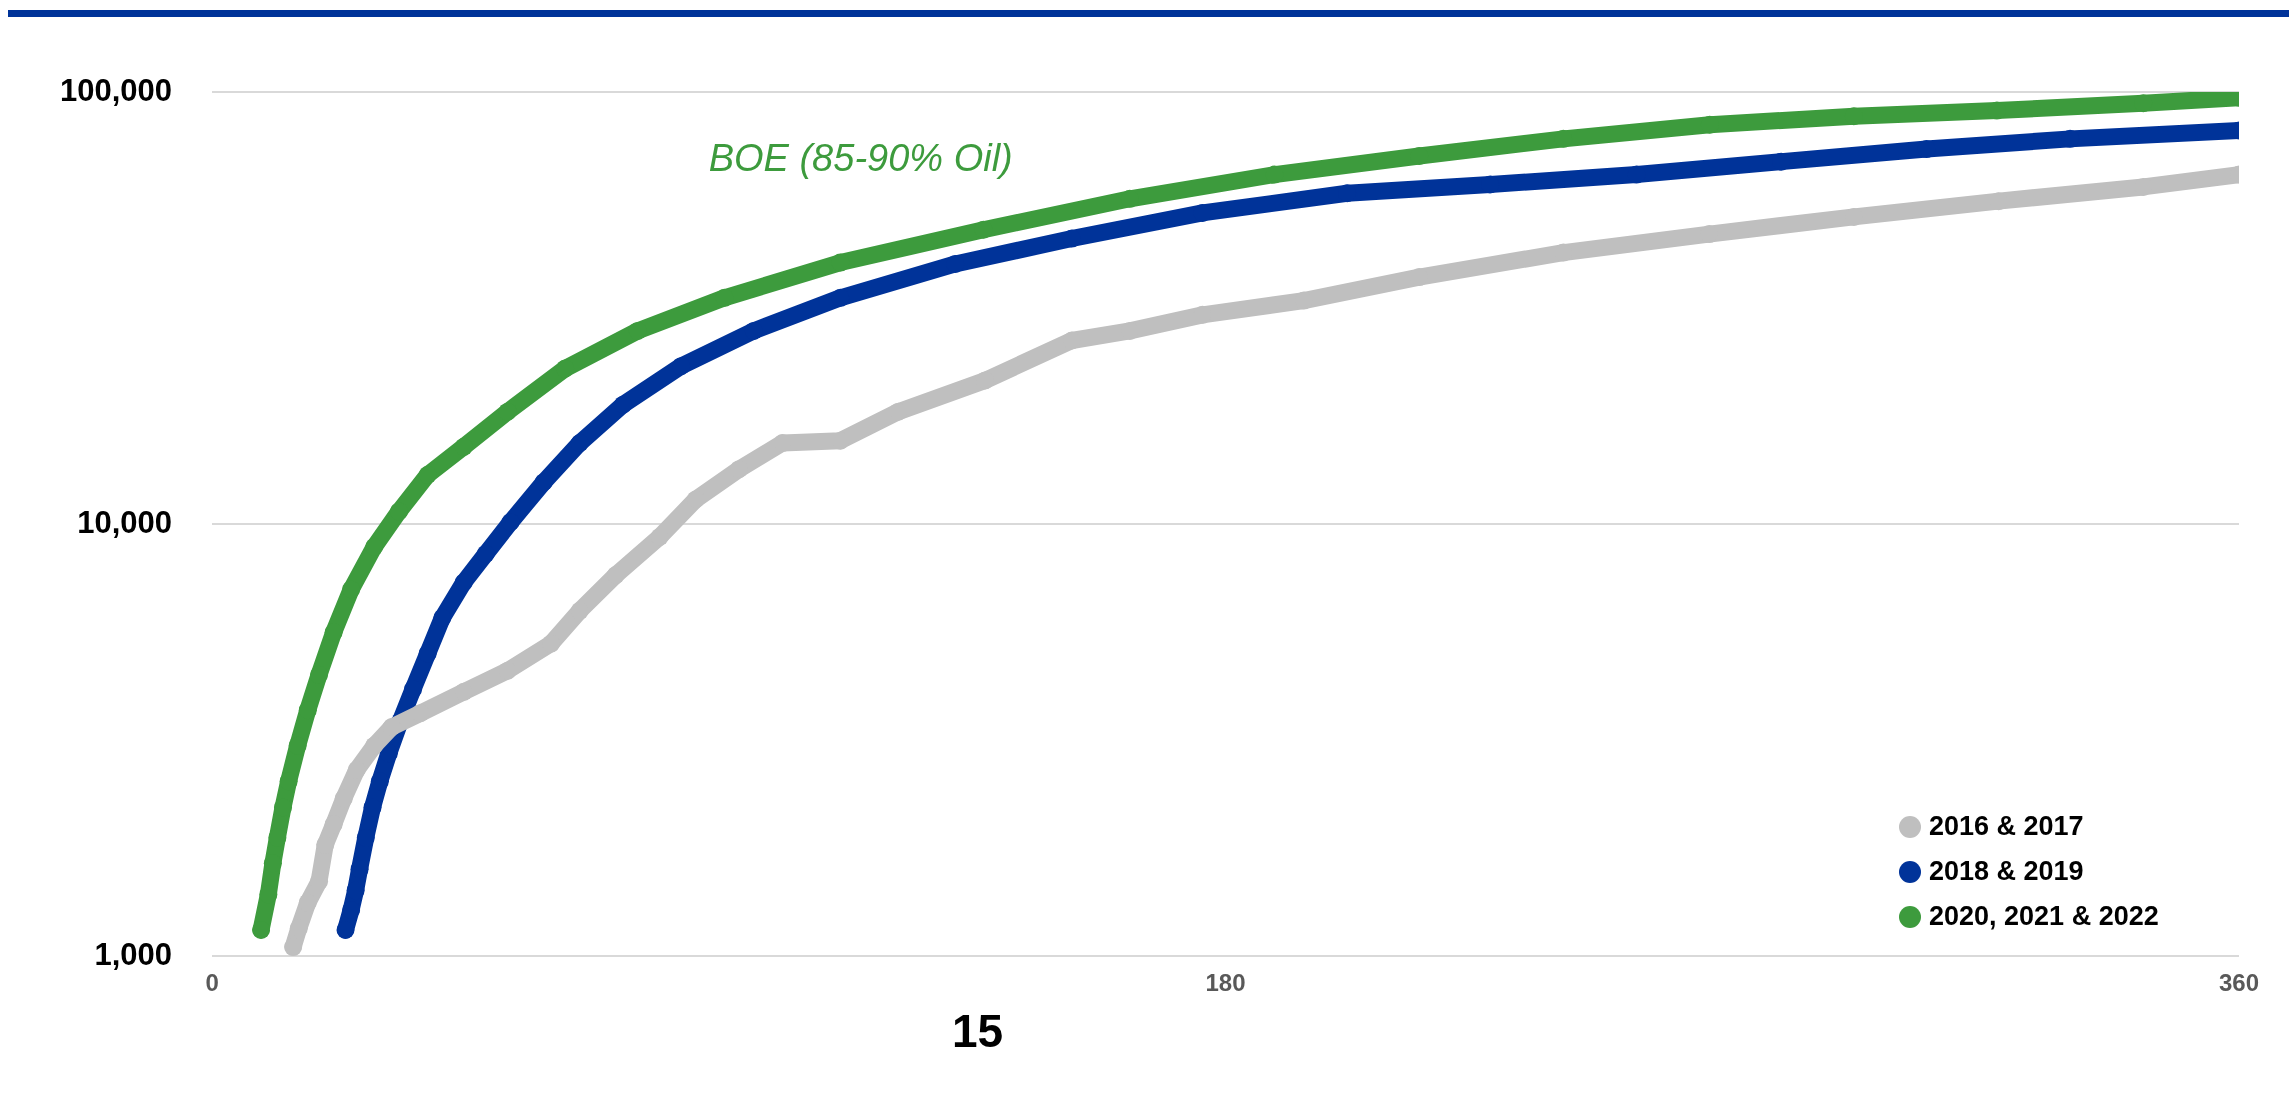 The image size is (2289, 1103). Describe the element at coordinates (860, 157) in the screenshot. I see `annotation: BOE (85-90% Oil)` at that location.